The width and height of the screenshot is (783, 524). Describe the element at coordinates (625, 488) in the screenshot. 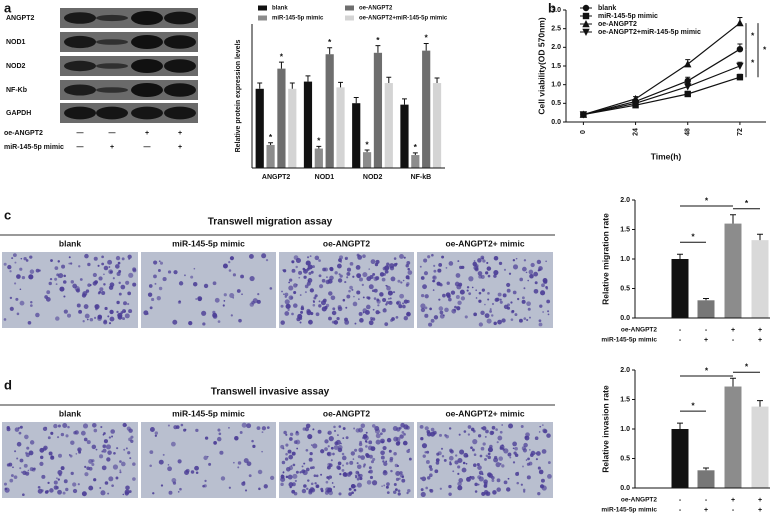

I see `y-tick-label: 0.0` at that location.